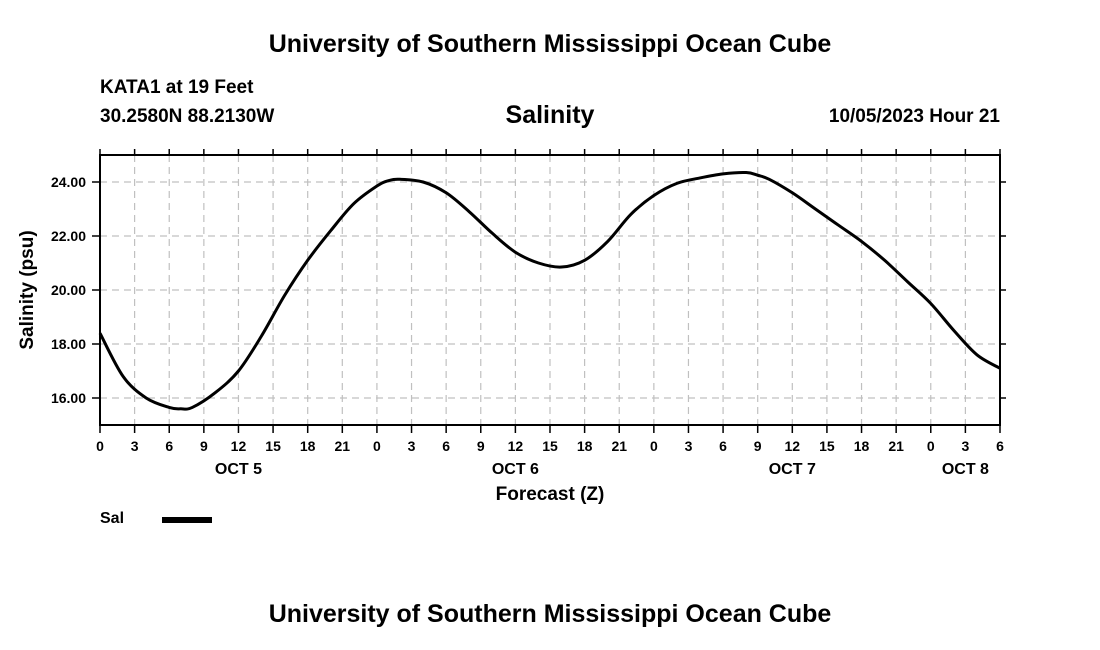 The width and height of the screenshot is (1100, 650). What do you see at coordinates (187, 520) in the screenshot?
I see `legend-swatch` at bounding box center [187, 520].